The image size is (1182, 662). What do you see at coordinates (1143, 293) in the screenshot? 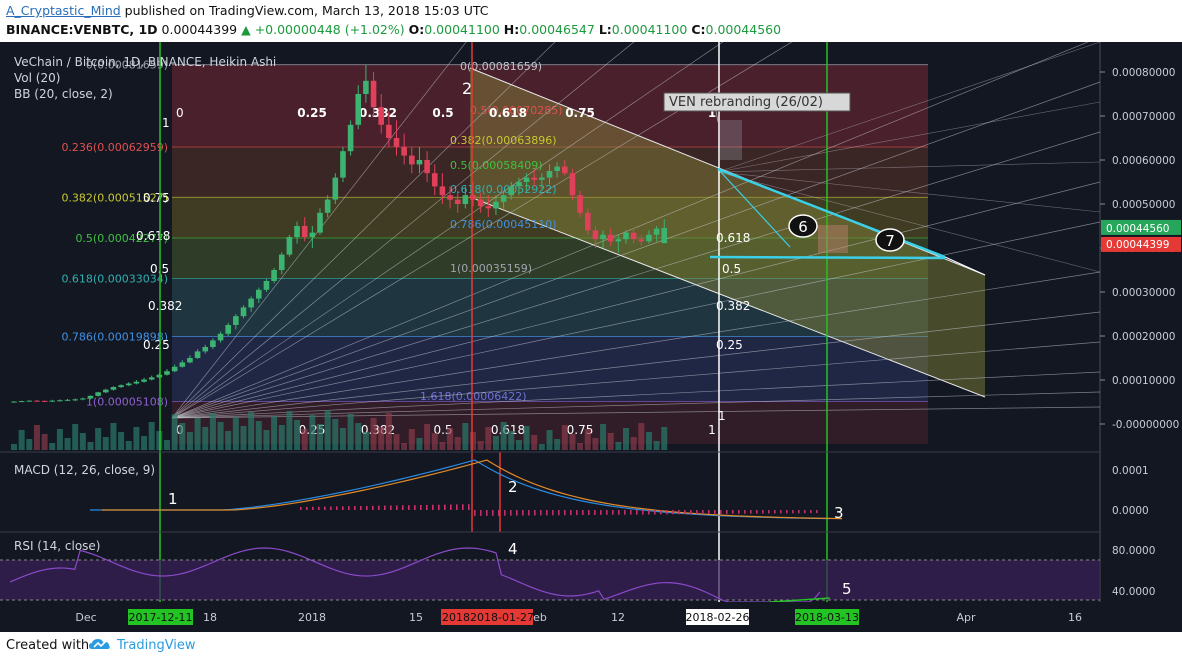
I see `price-tick-label: 0.00030000` at bounding box center [1143, 293].